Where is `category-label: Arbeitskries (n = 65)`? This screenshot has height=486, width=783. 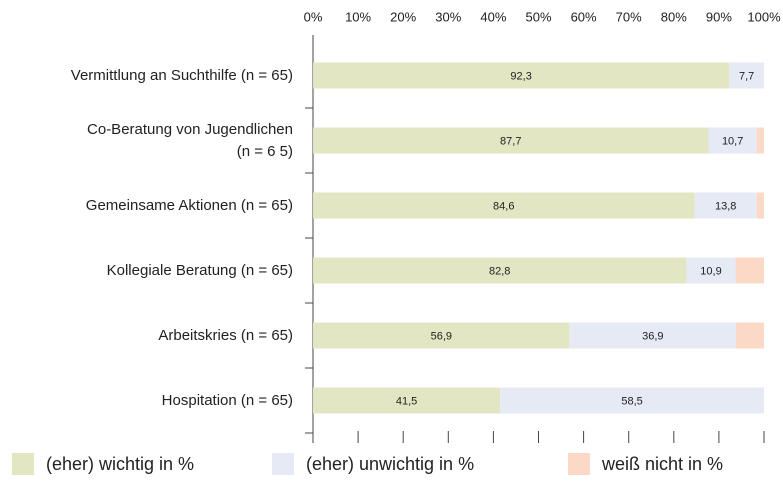 category-label: Arbeitskries (n = 65) is located at coordinates (225, 335).